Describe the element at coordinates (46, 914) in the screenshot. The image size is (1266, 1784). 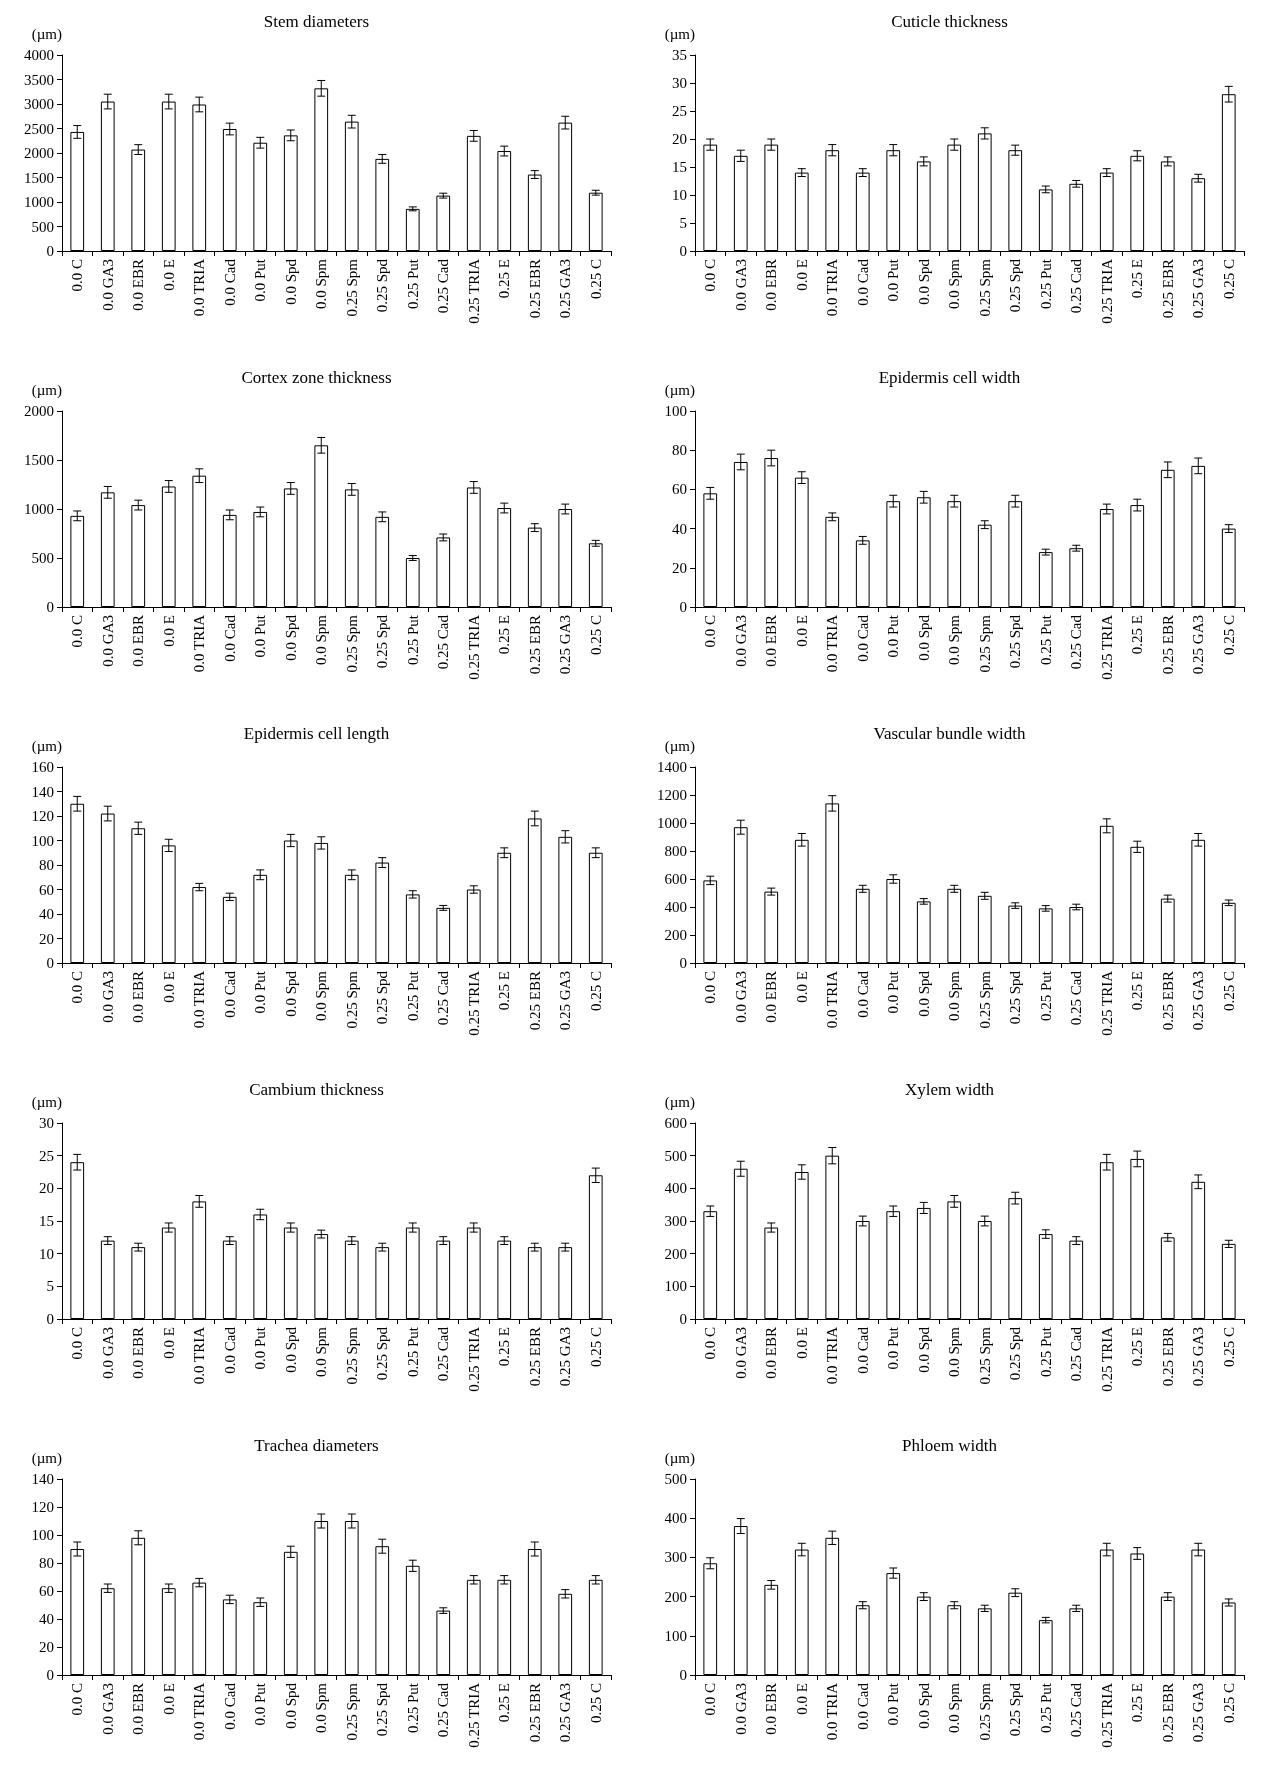
I see `y-tick-label: 40` at that location.